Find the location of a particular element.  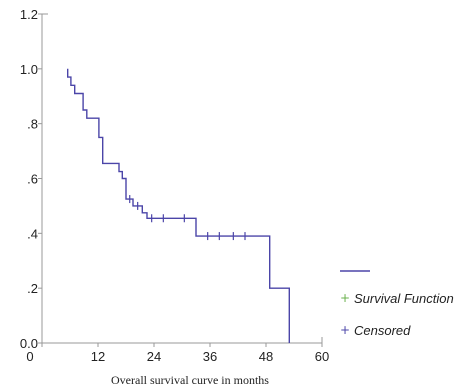

y-tick-label: 0.0 is located at coordinates (29, 343).